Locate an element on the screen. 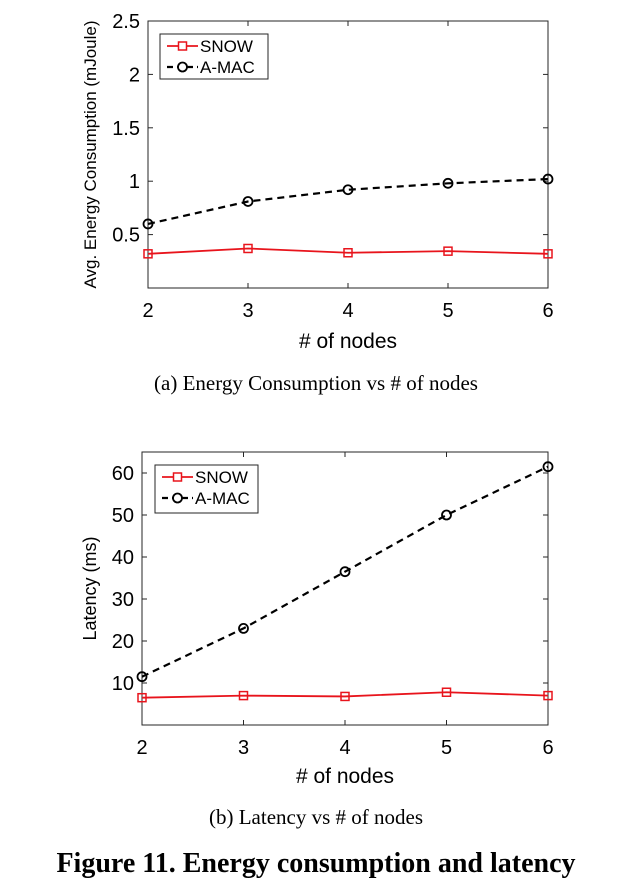 The height and width of the screenshot is (884, 626). y-tick-label: 10 is located at coordinates (123, 684).